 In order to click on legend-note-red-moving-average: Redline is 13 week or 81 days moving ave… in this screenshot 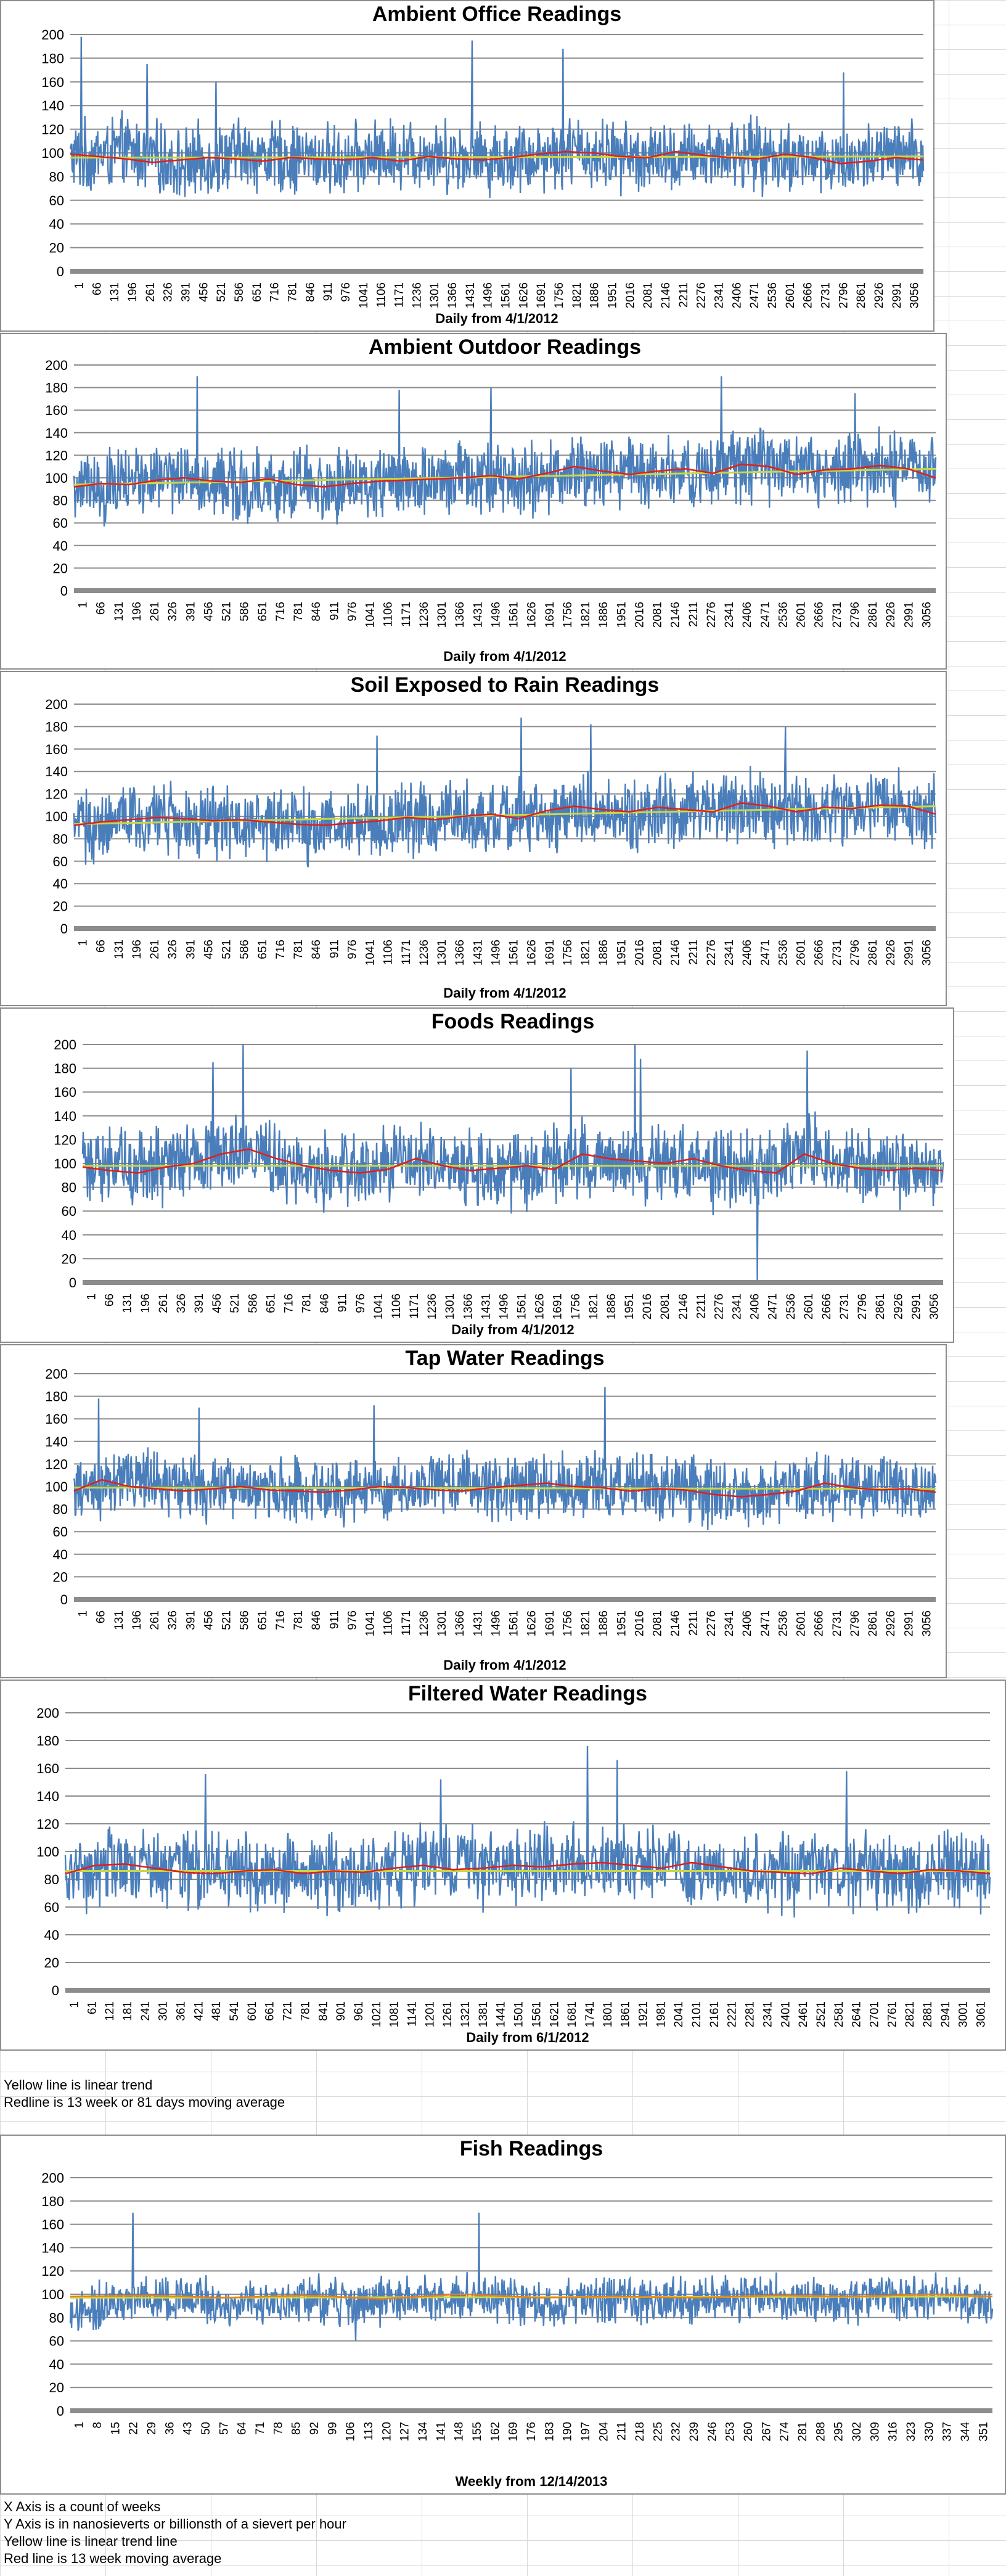, I will do `click(144, 2102)`.